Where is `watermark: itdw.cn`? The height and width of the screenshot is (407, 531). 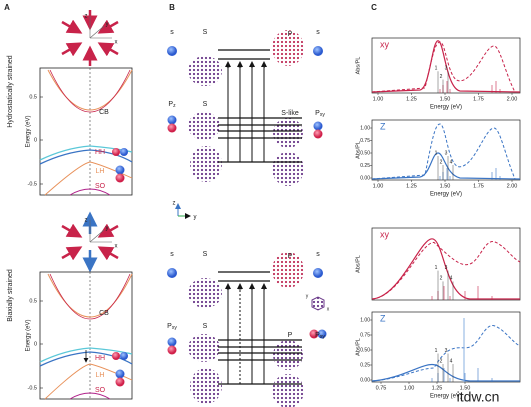
watermark: itdw.cn is located at coordinates (478, 397).